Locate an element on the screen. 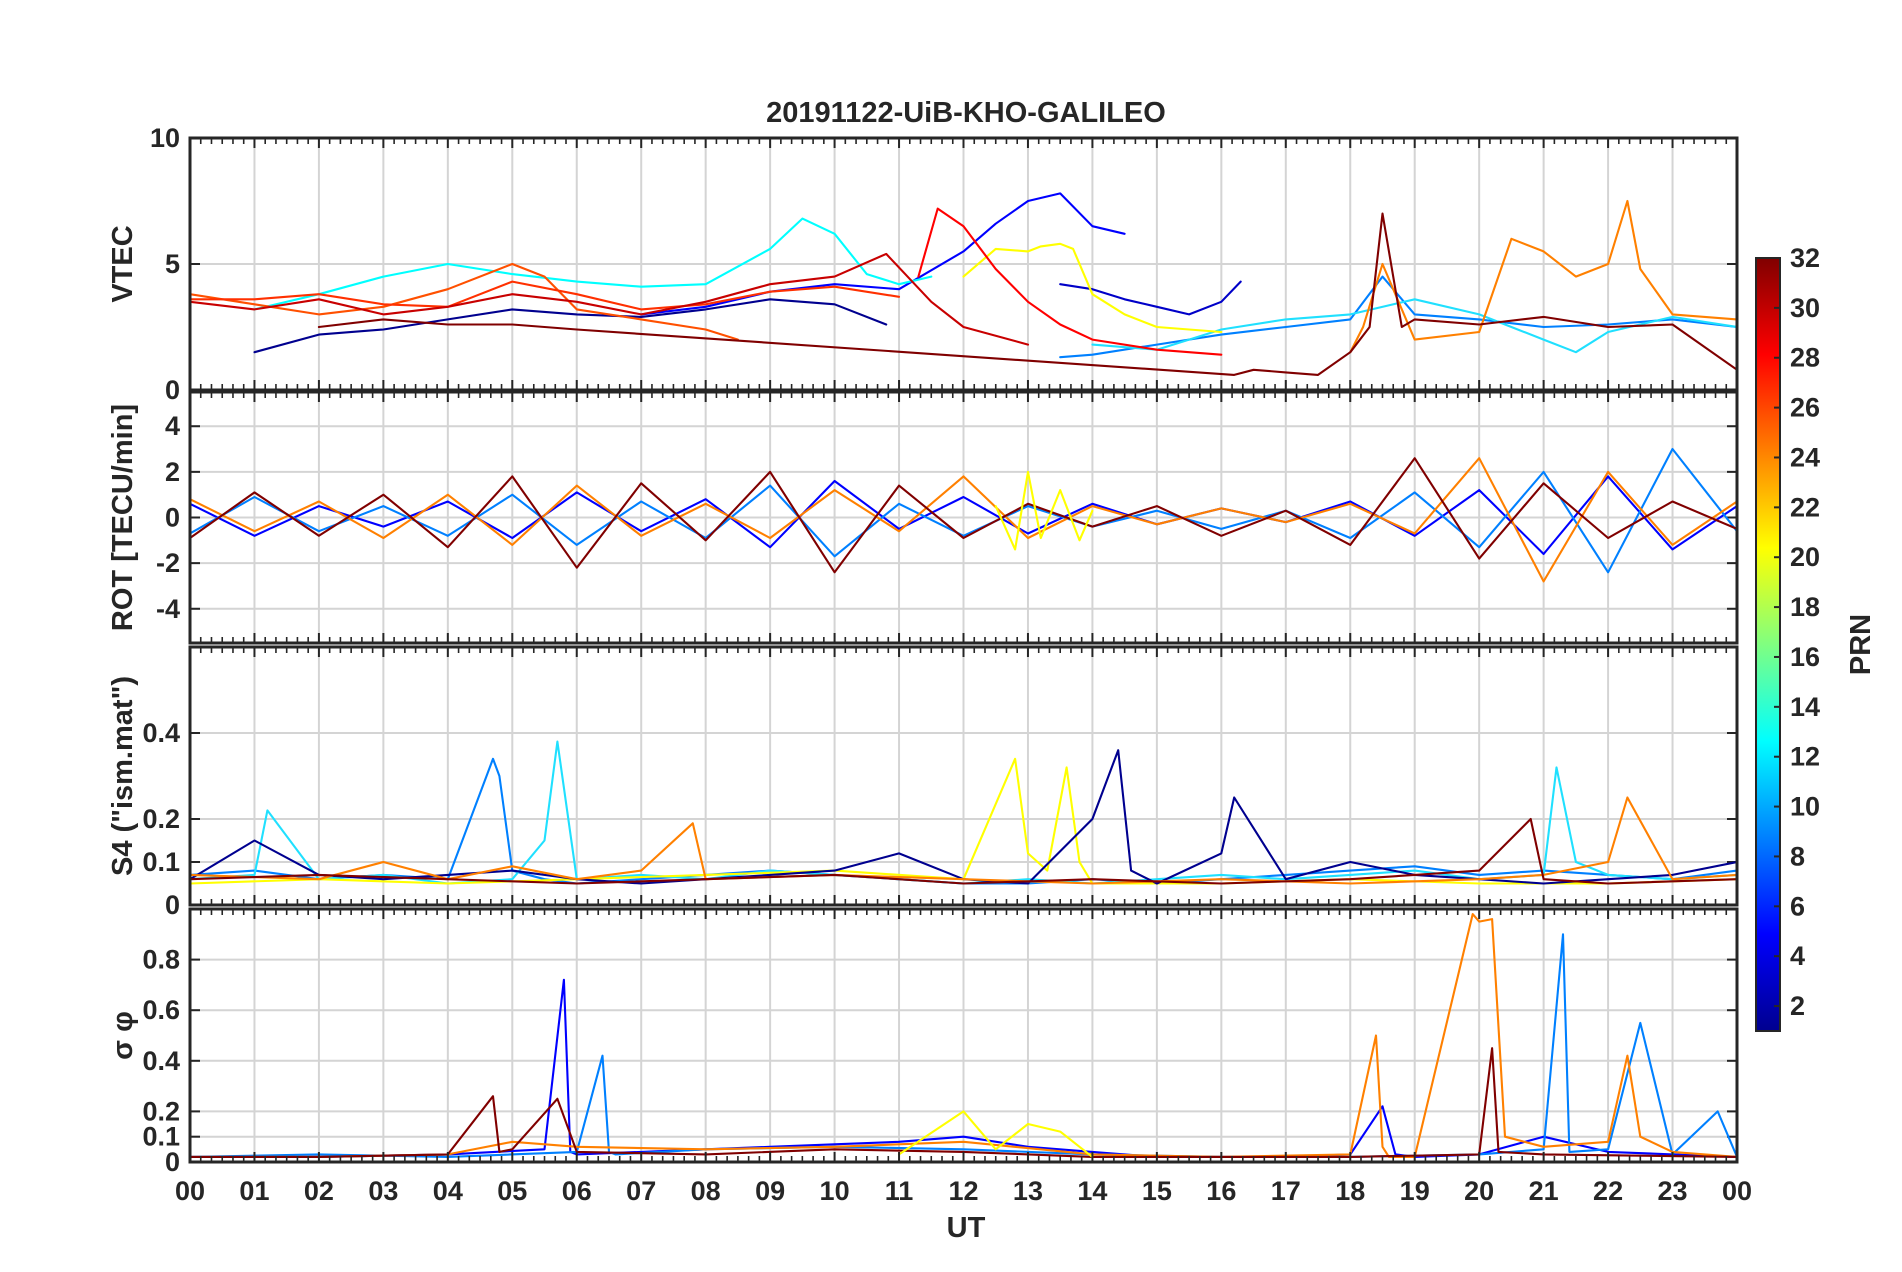  x-tick-label: 02 is located at coordinates (319, 1191).